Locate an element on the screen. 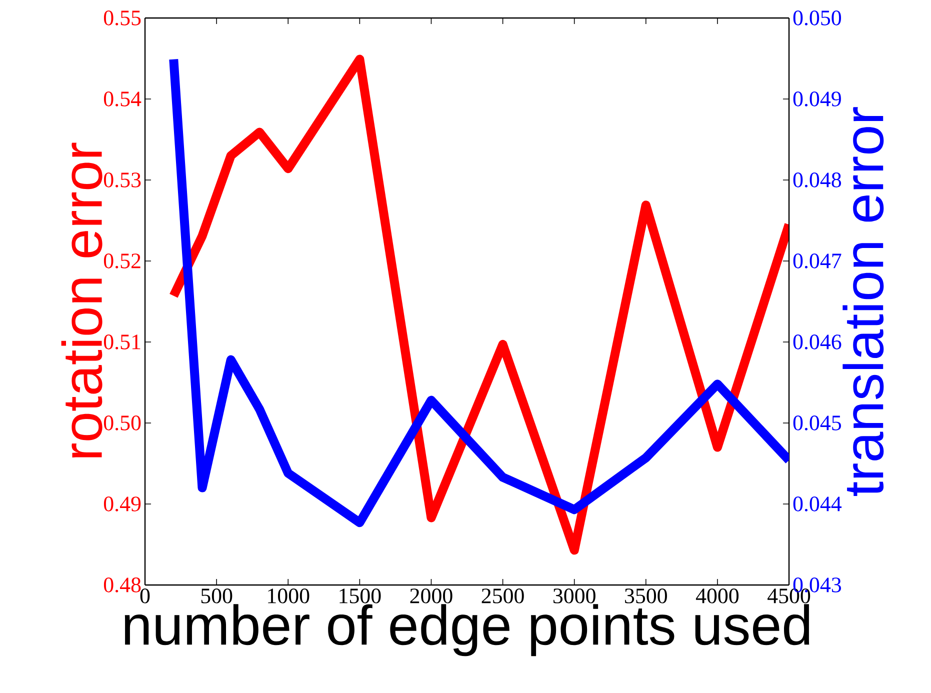 This screenshot has width=931, height=693. y2-tick-label: 0.045 is located at coordinates (817, 423).